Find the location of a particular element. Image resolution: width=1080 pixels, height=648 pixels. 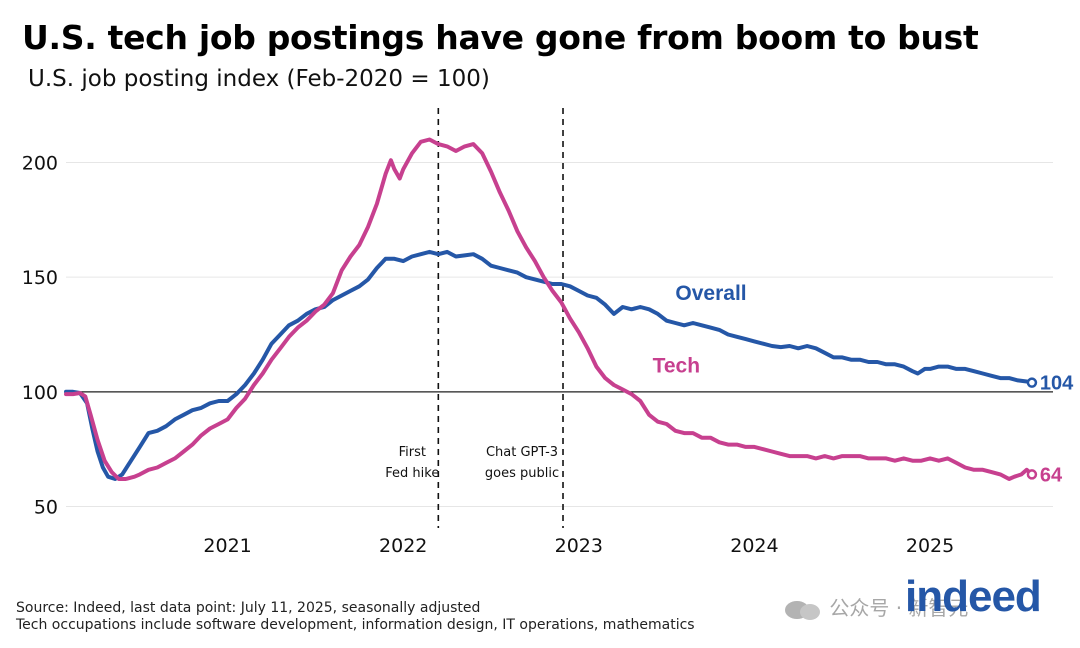

x-tick-label-2025: 2025 is located at coordinates (930, 546).